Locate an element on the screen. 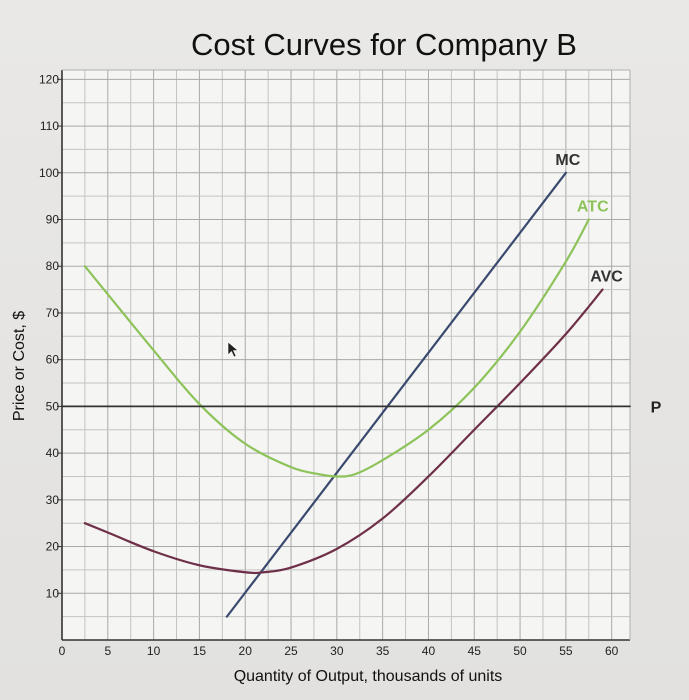 This screenshot has height=700, width=689. y-tick-label: 110 is located at coordinates (49, 126).